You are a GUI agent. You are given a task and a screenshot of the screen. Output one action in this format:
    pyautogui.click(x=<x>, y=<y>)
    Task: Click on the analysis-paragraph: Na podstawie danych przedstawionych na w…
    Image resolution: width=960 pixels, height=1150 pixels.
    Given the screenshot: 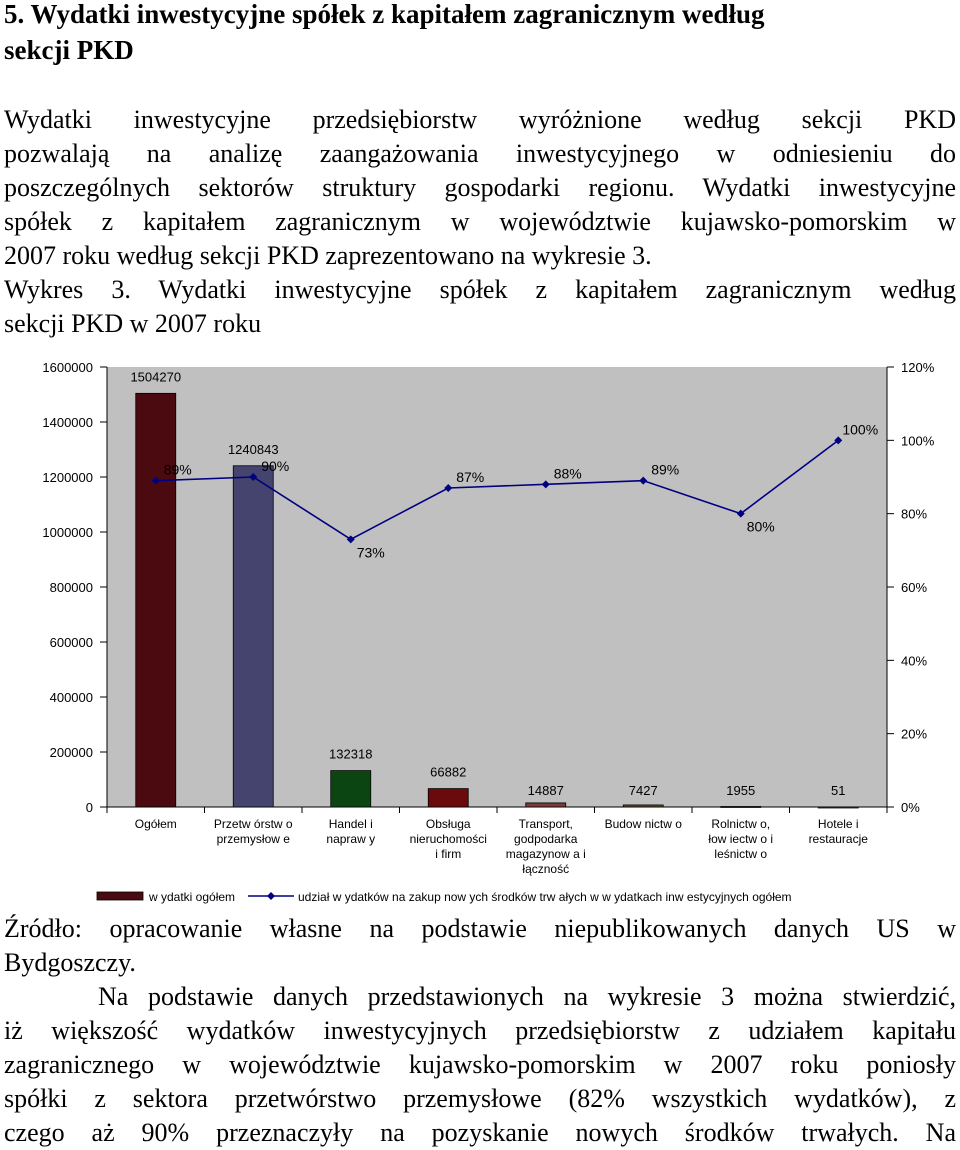 What is the action you would take?
    pyautogui.click(x=480, y=1065)
    